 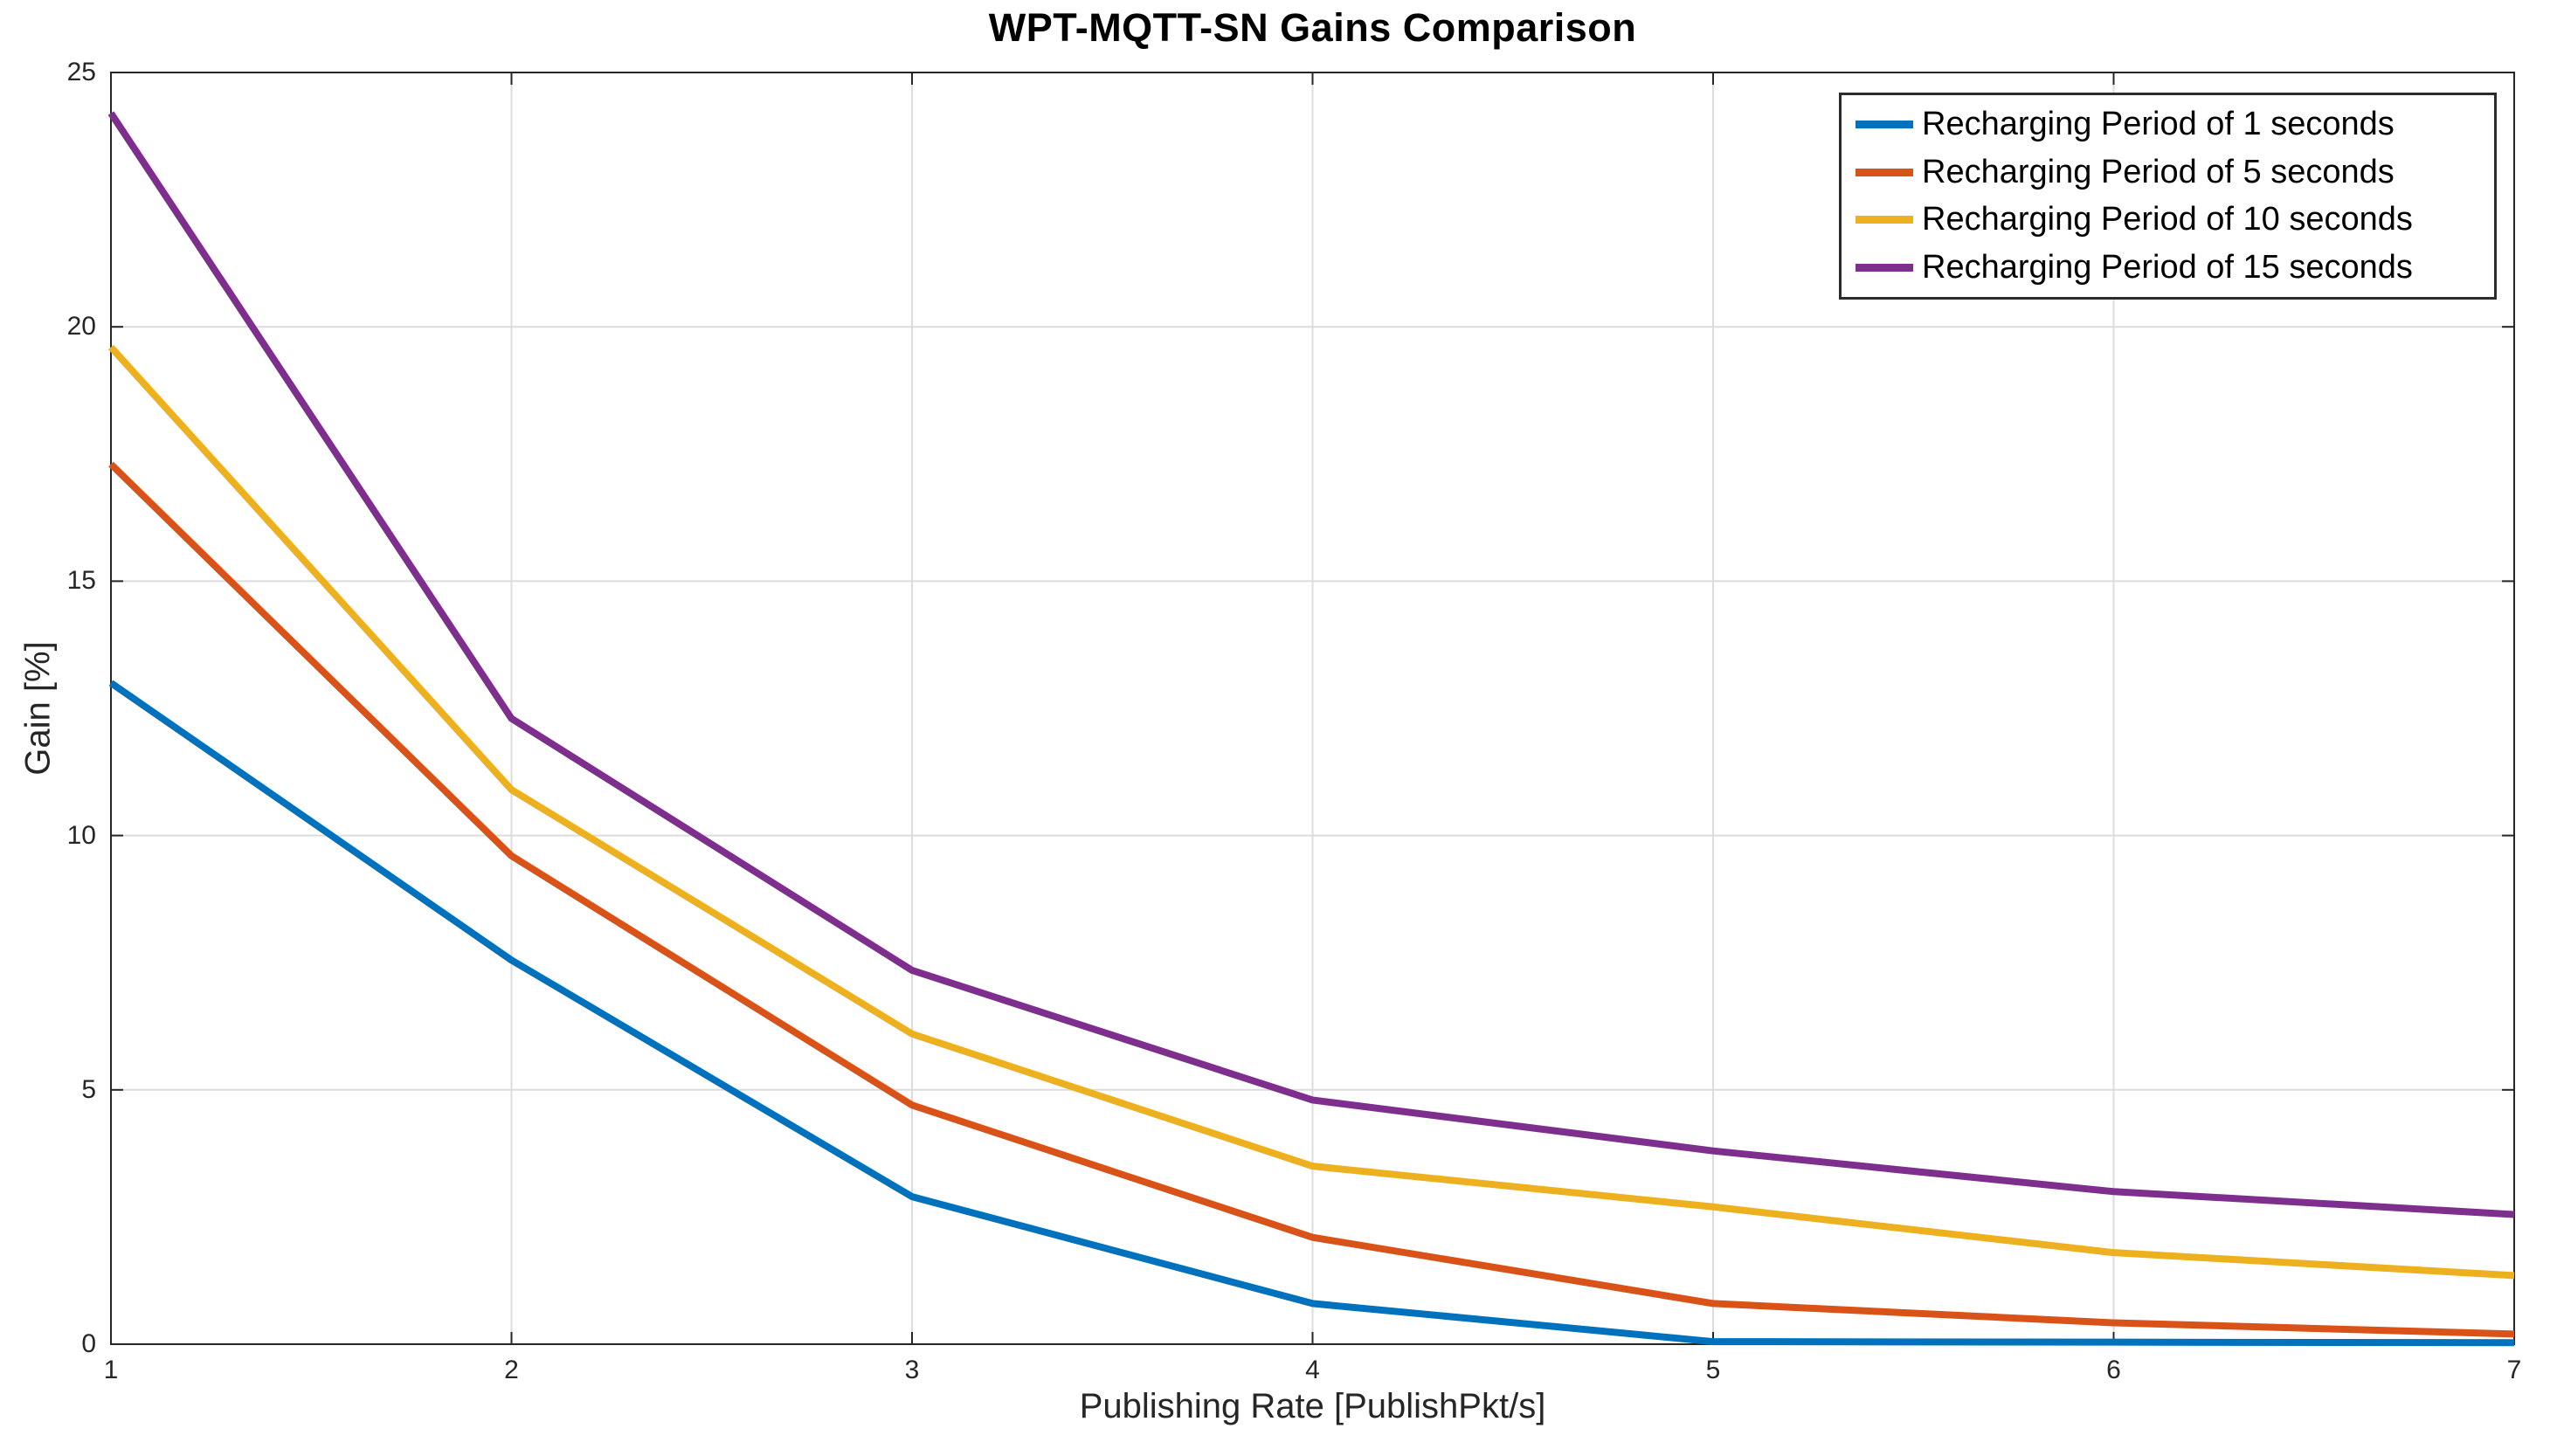 I want to click on legend-item: Recharging Period of 1 seconds, so click(x=2175, y=124).